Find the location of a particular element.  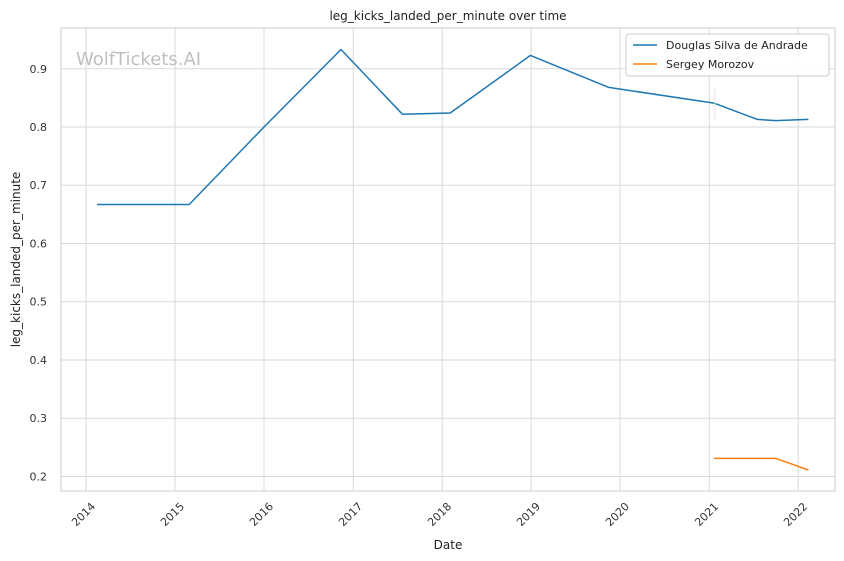

chart-title: leg_kicks_landed_per_minute over time is located at coordinates (447, 16).